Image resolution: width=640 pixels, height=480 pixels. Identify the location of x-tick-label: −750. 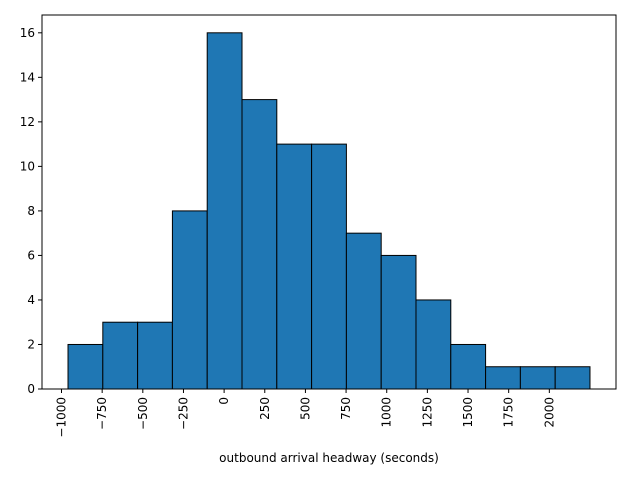
(102, 413).